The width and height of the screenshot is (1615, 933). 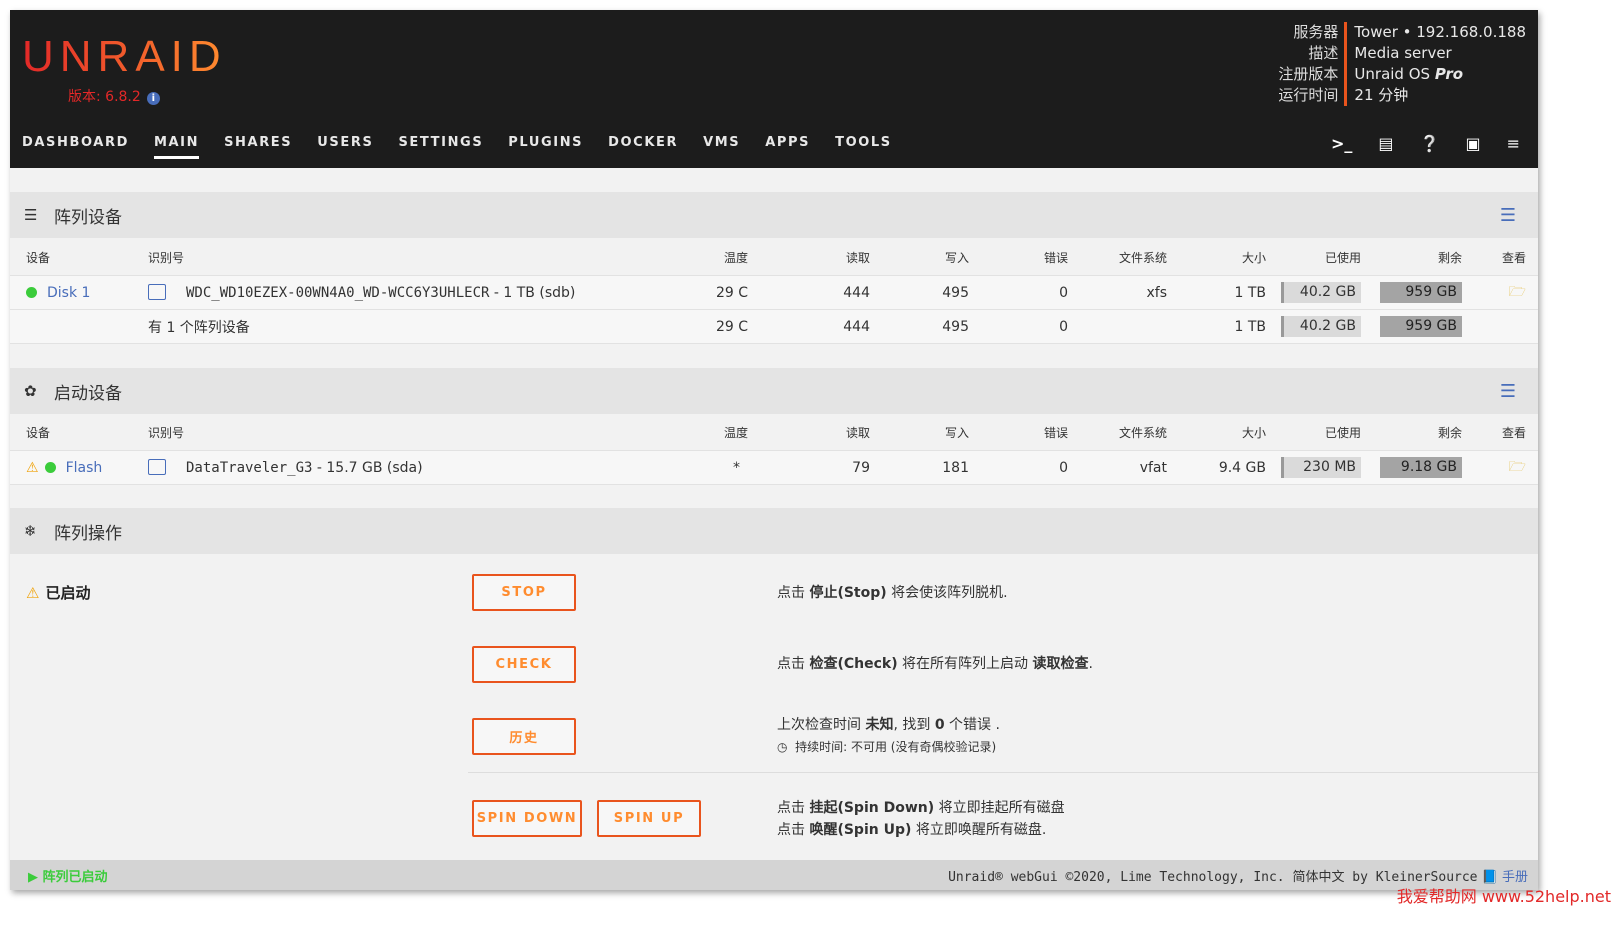 What do you see at coordinates (956, 433) in the screenshot?
I see `col-writes: 写入` at bounding box center [956, 433].